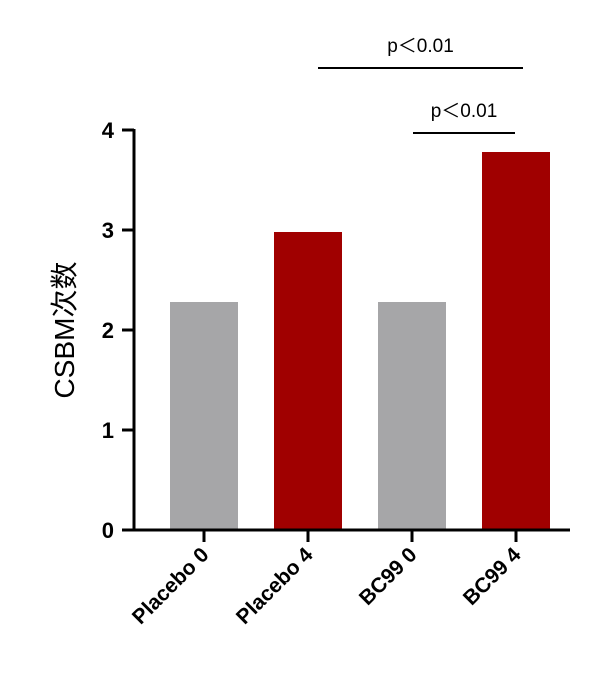 The height and width of the screenshot is (694, 616). Describe the element at coordinates (388, 576) in the screenshot. I see `x-tick-label: BC99 0` at that location.